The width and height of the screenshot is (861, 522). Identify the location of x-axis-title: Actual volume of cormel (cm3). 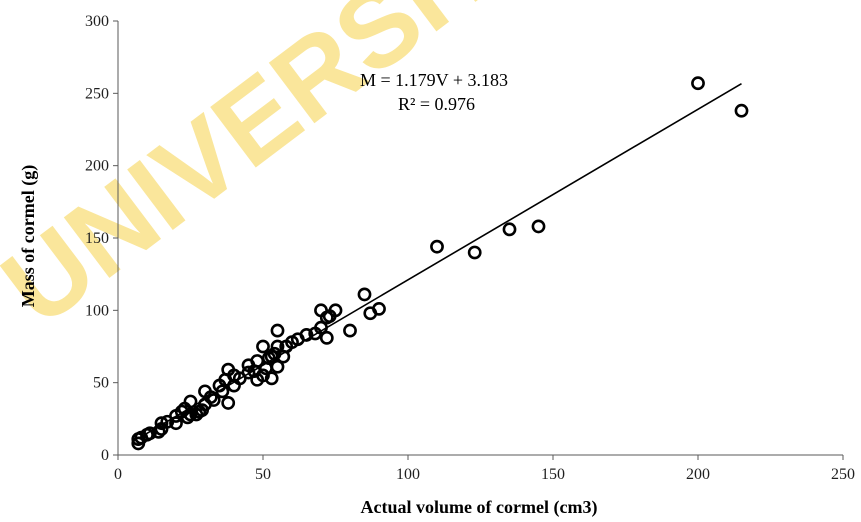
(479, 507).